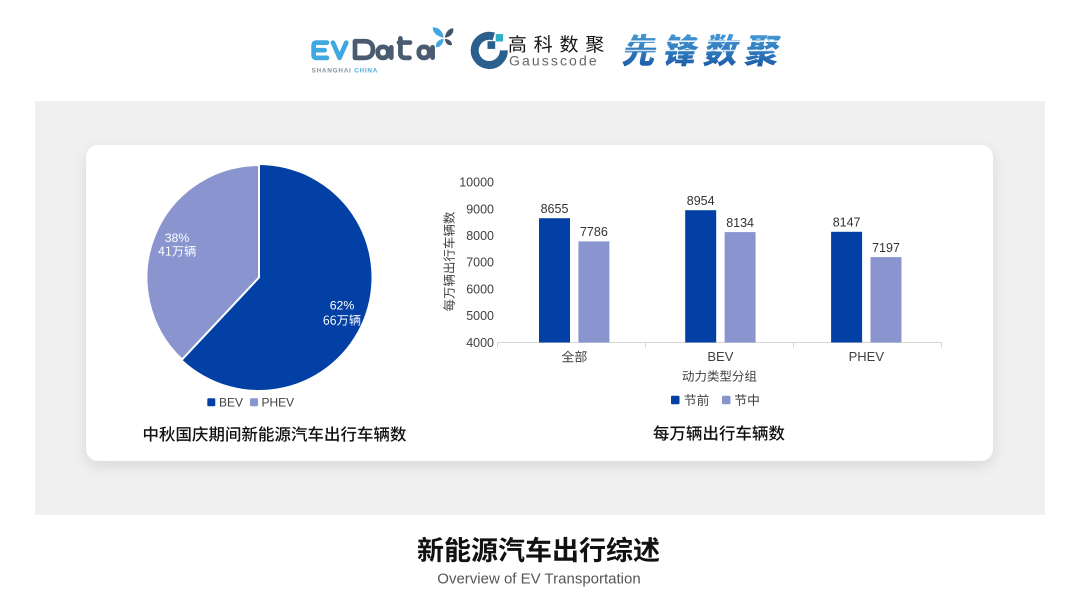  I want to click on svg-text: 8134, so click(740, 223).